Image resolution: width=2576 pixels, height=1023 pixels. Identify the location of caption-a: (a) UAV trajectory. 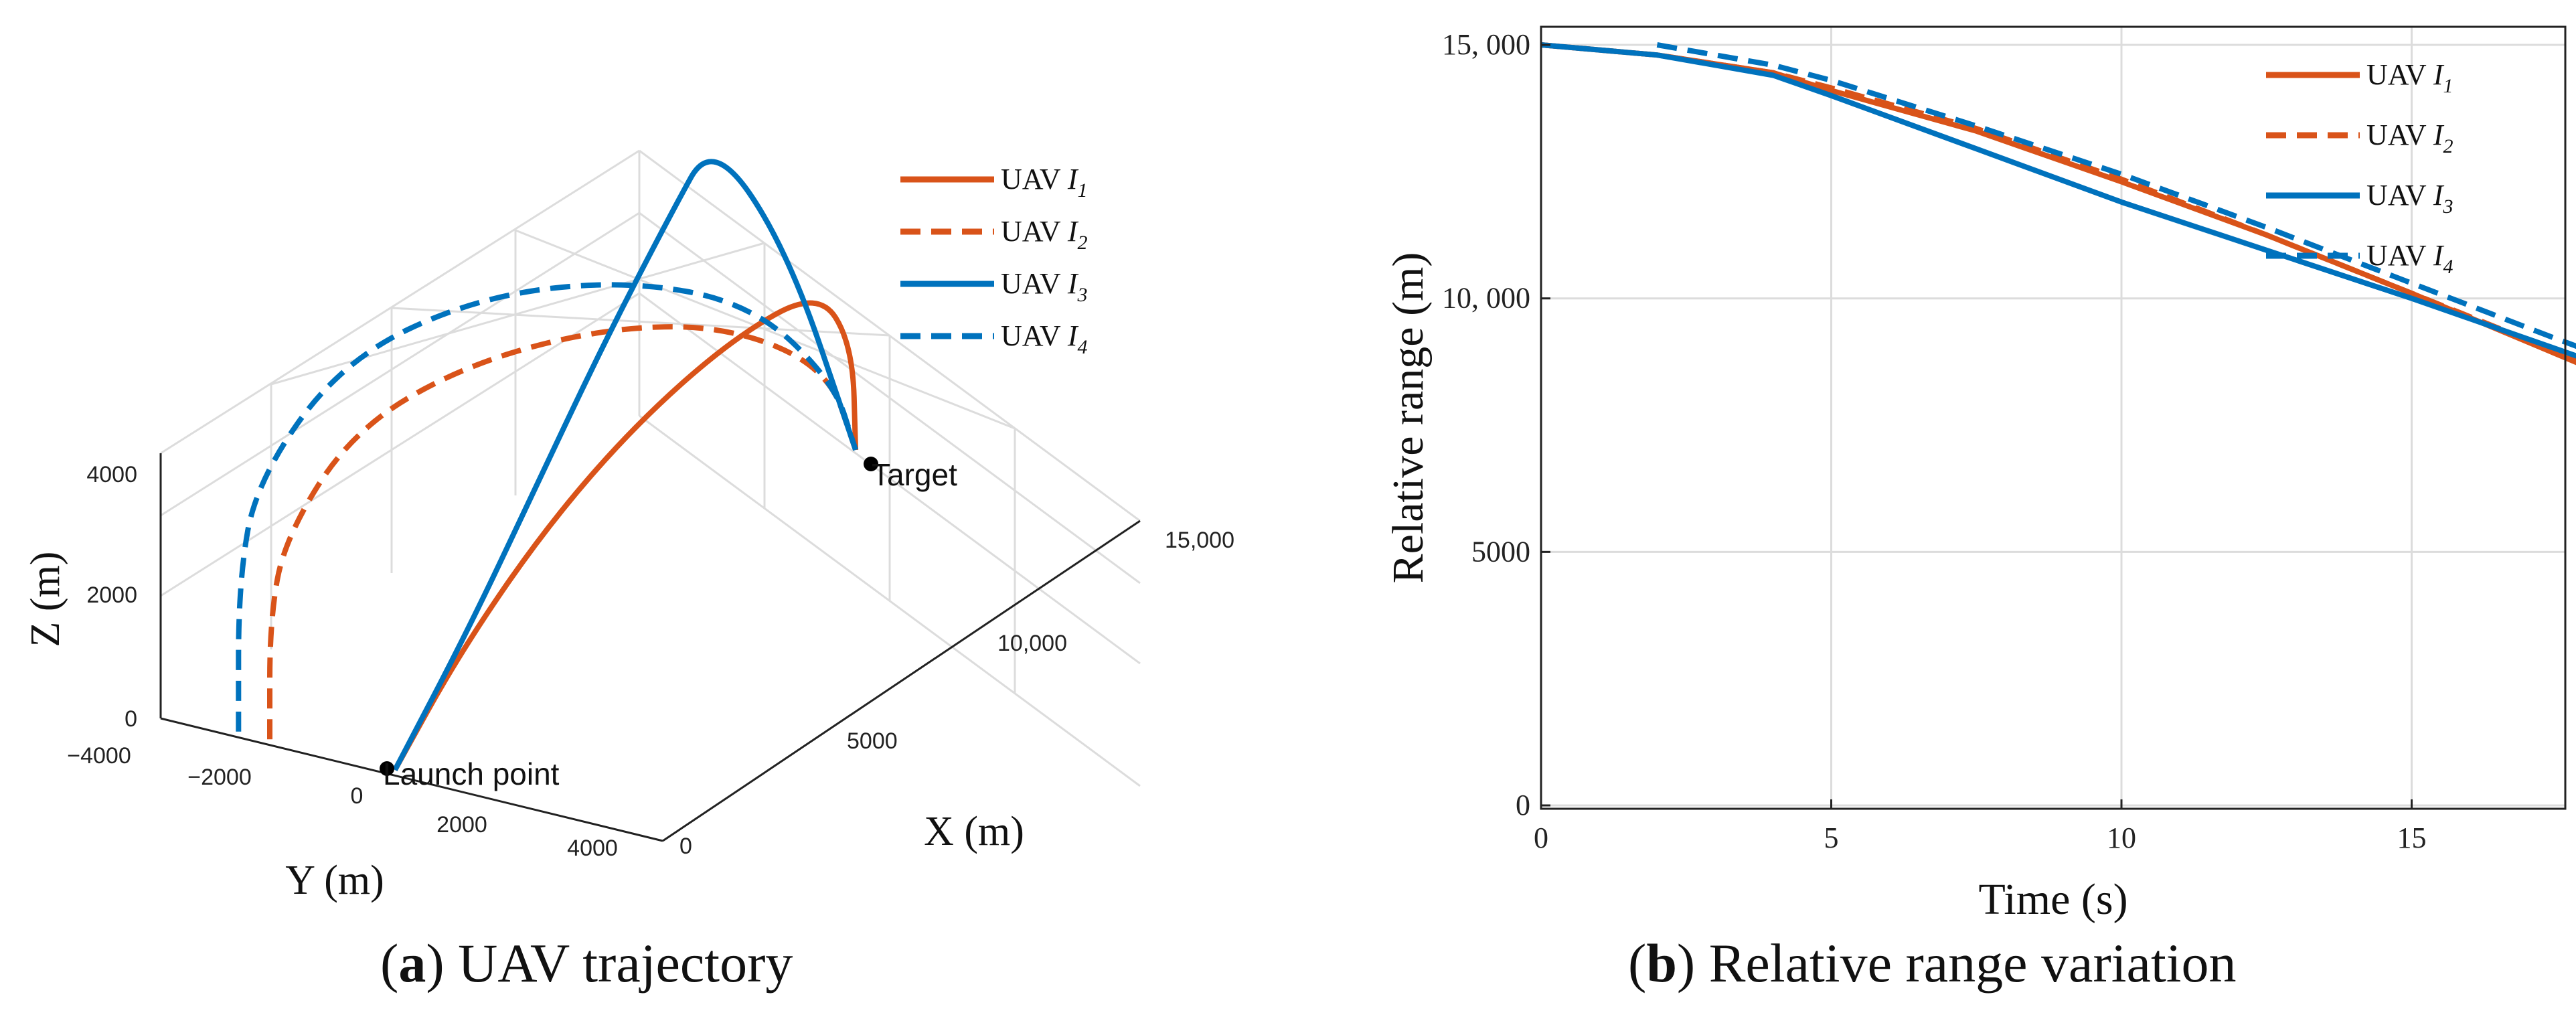
(586, 964).